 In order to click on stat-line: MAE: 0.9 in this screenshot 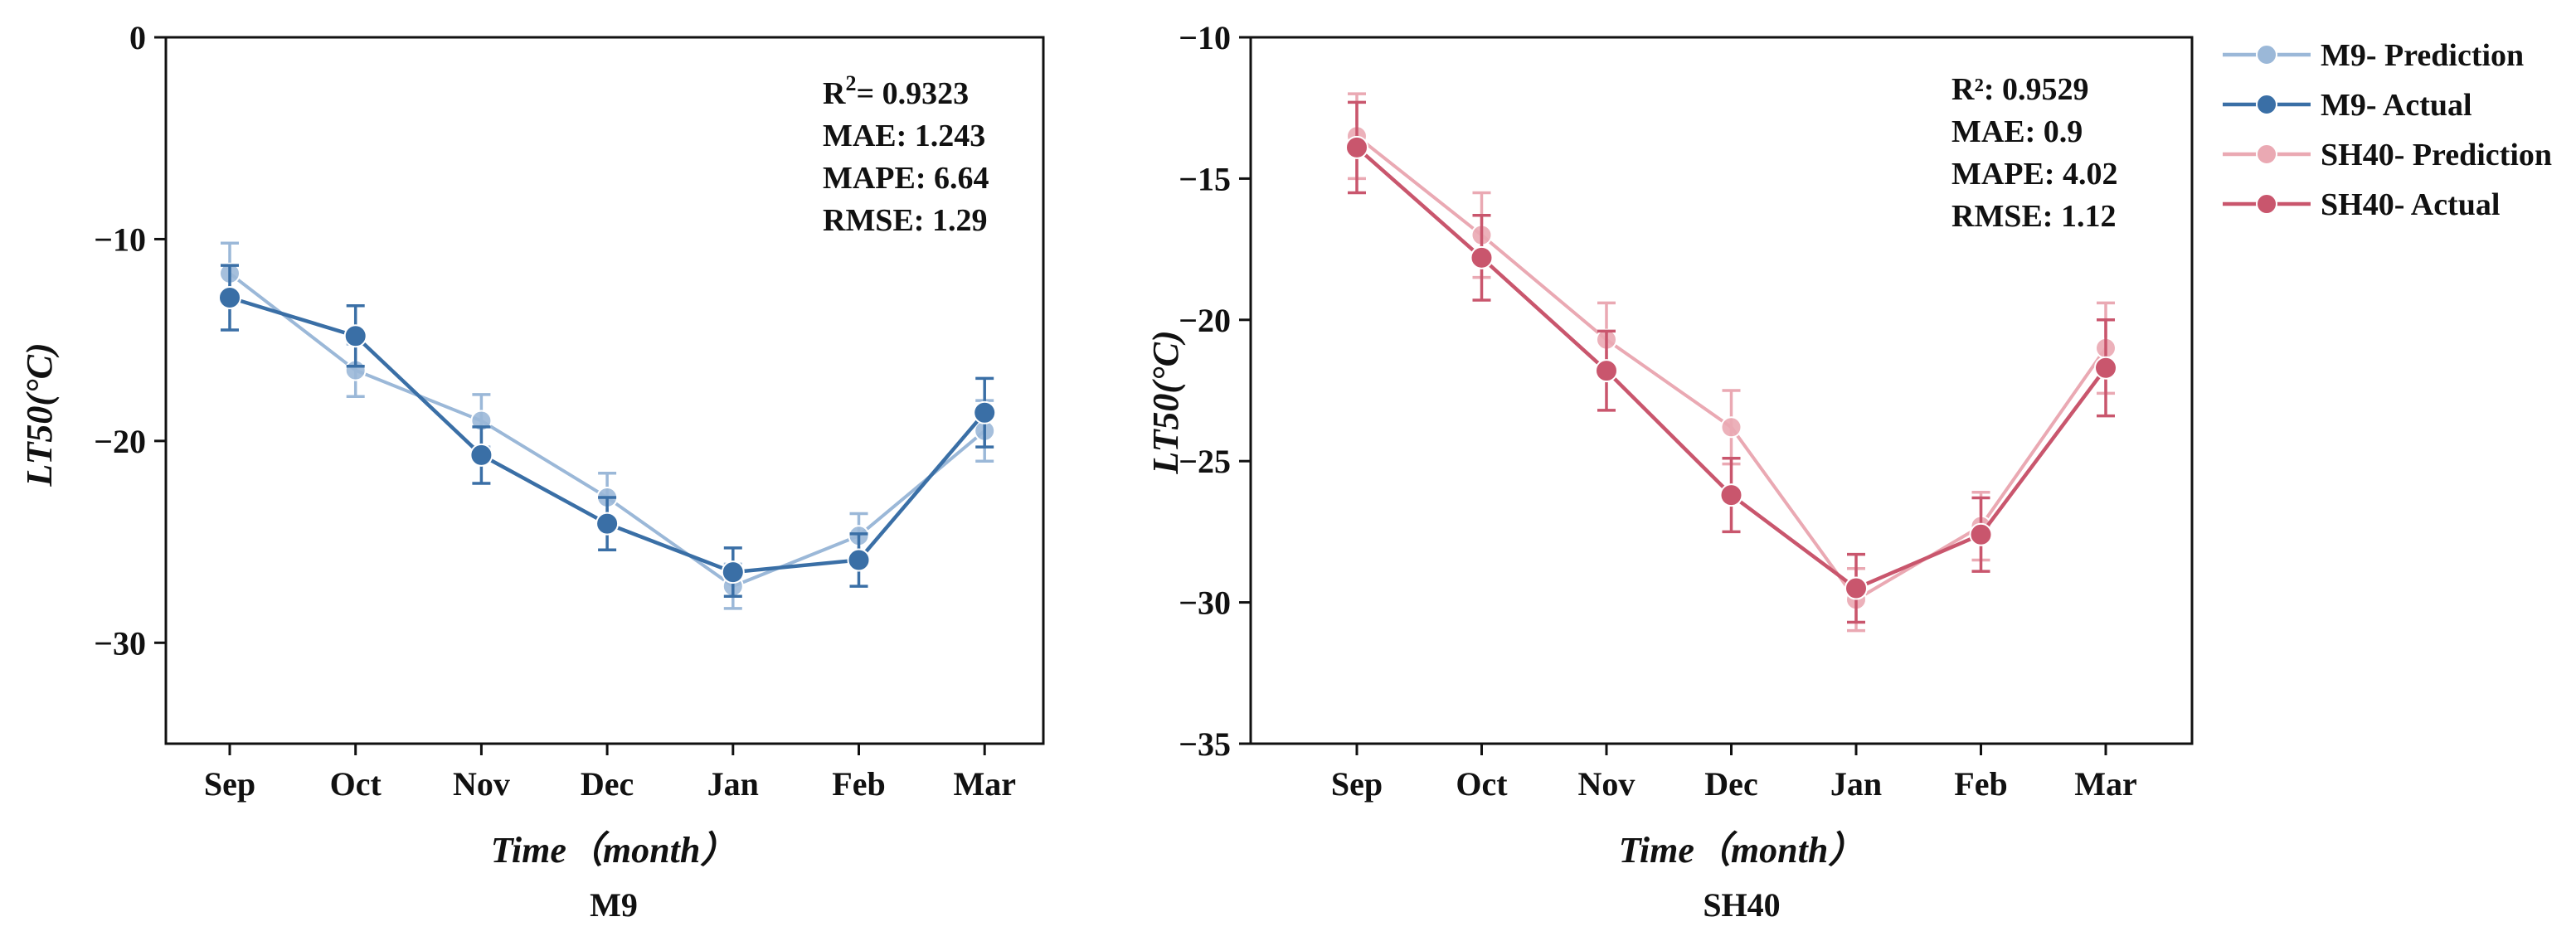, I will do `click(2017, 131)`.